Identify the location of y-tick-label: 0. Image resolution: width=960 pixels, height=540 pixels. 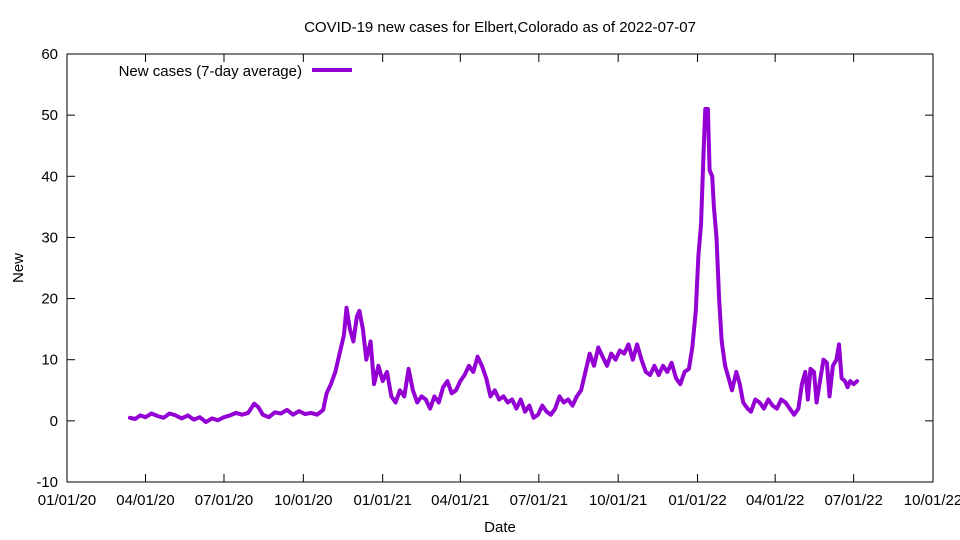
(54, 421).